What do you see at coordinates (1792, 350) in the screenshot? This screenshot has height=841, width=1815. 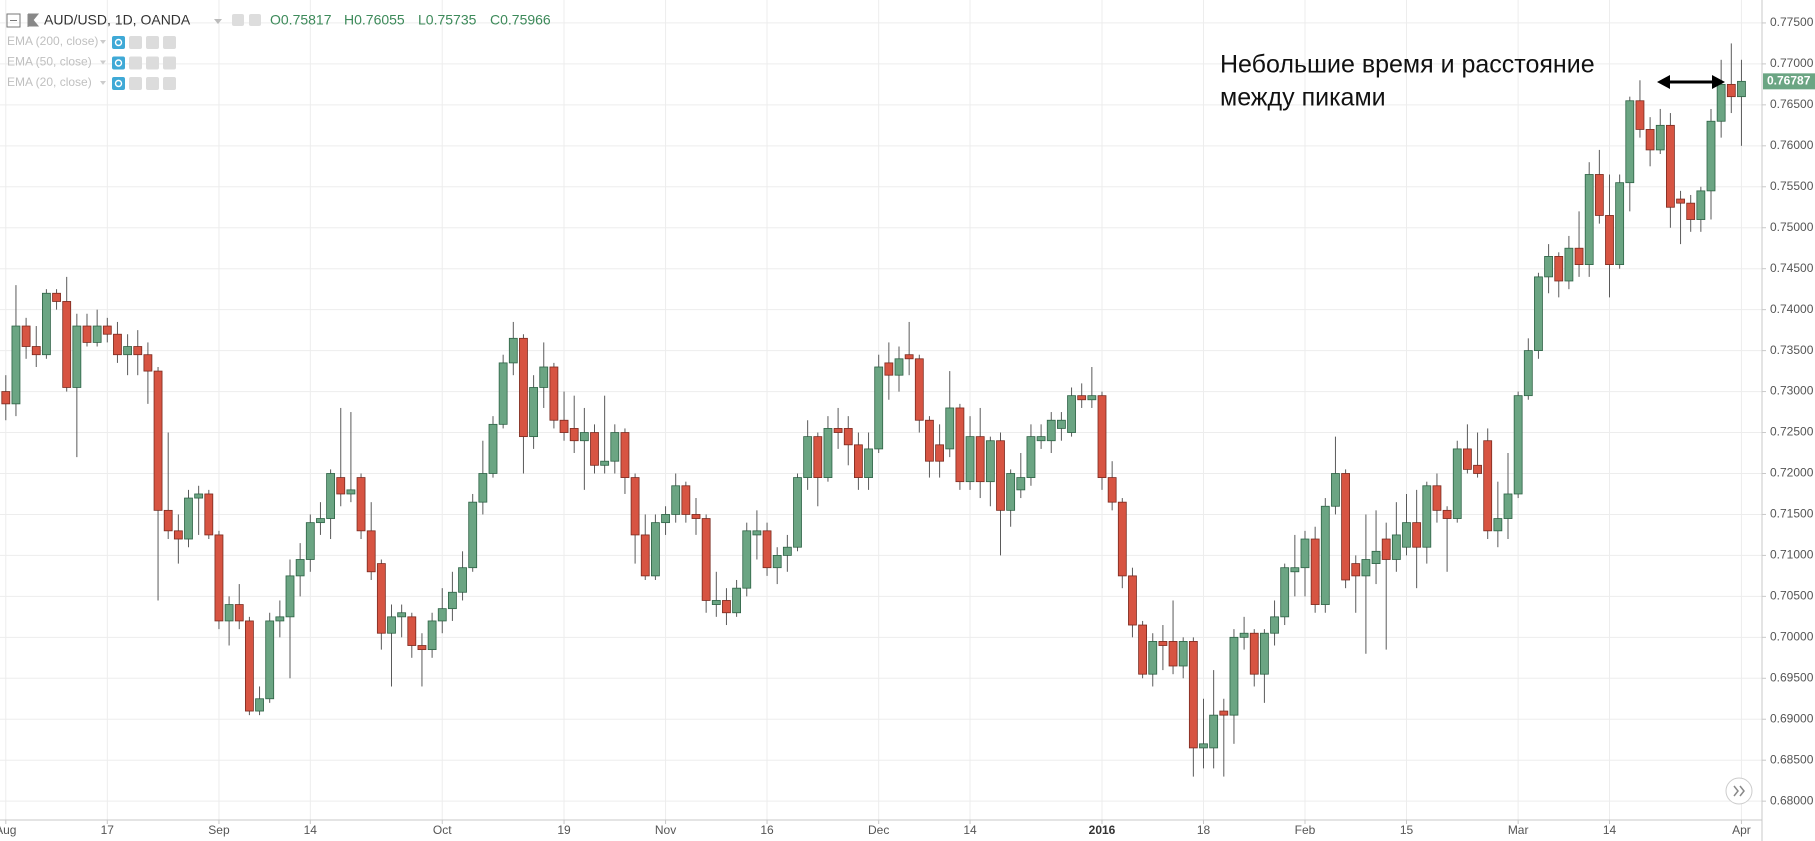 I see `y-tick-label: 0.73500` at bounding box center [1792, 350].